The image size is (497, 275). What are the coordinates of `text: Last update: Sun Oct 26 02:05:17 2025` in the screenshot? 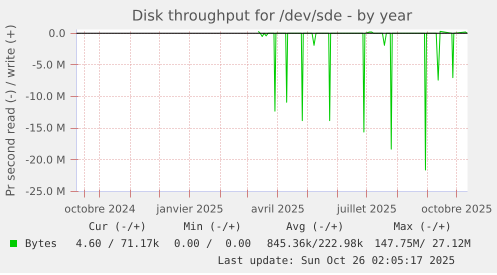 It's located at (336, 261).